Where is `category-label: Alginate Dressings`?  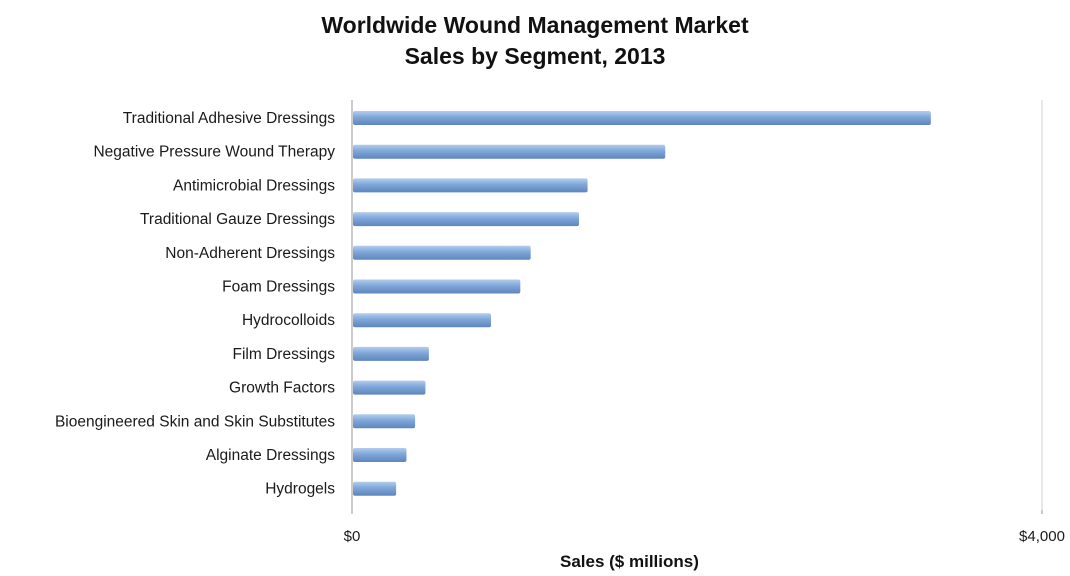 category-label: Alginate Dressings is located at coordinates (270, 455).